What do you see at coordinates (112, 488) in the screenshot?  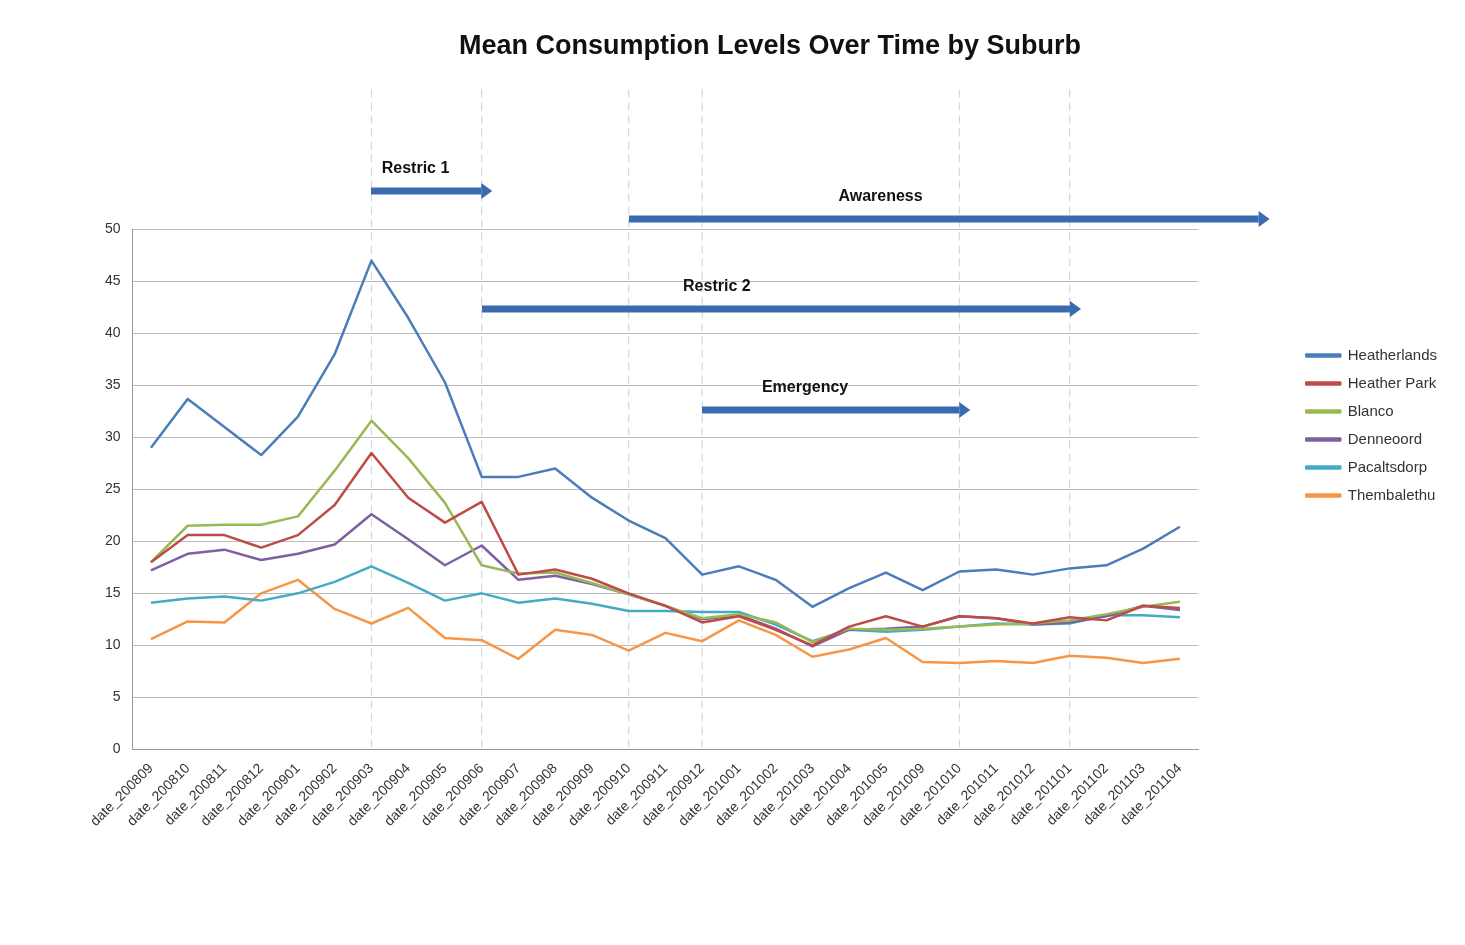 I see `y-tick-label: 25` at bounding box center [112, 488].